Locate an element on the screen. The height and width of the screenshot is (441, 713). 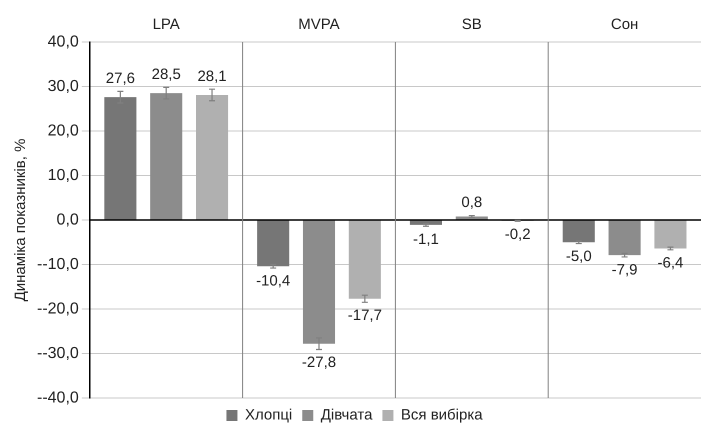
legend-label: Дівчата is located at coordinates (347, 415).